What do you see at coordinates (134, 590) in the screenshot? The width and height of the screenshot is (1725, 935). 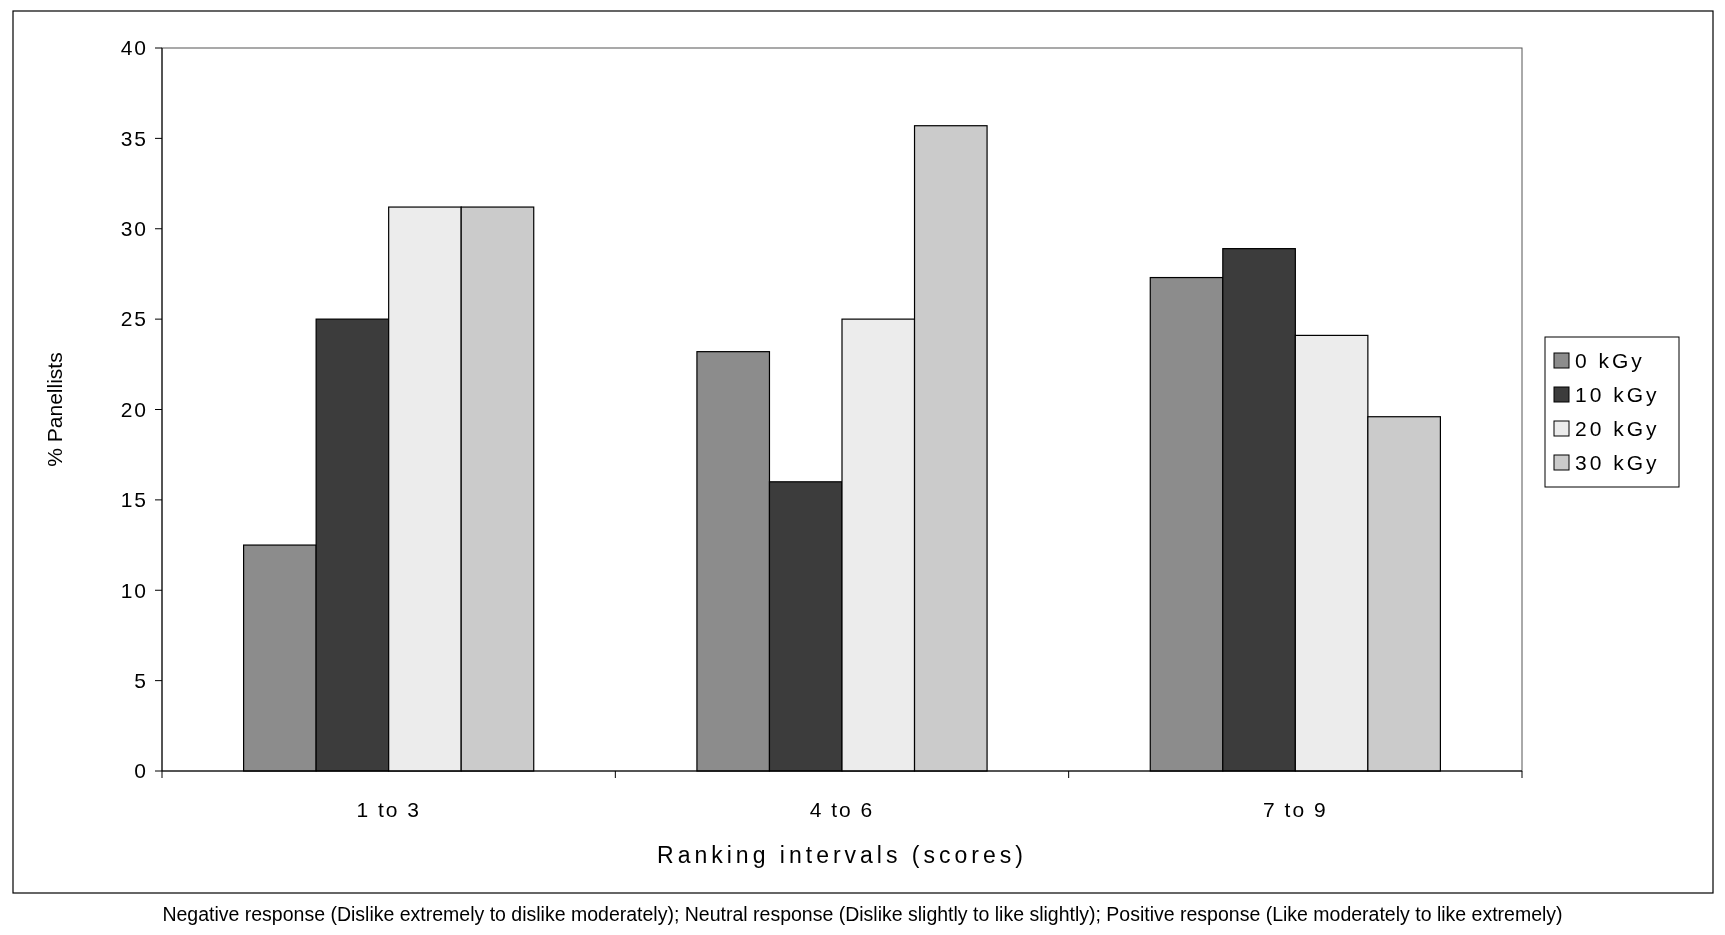 I see `y-tick-label: 10` at bounding box center [134, 590].